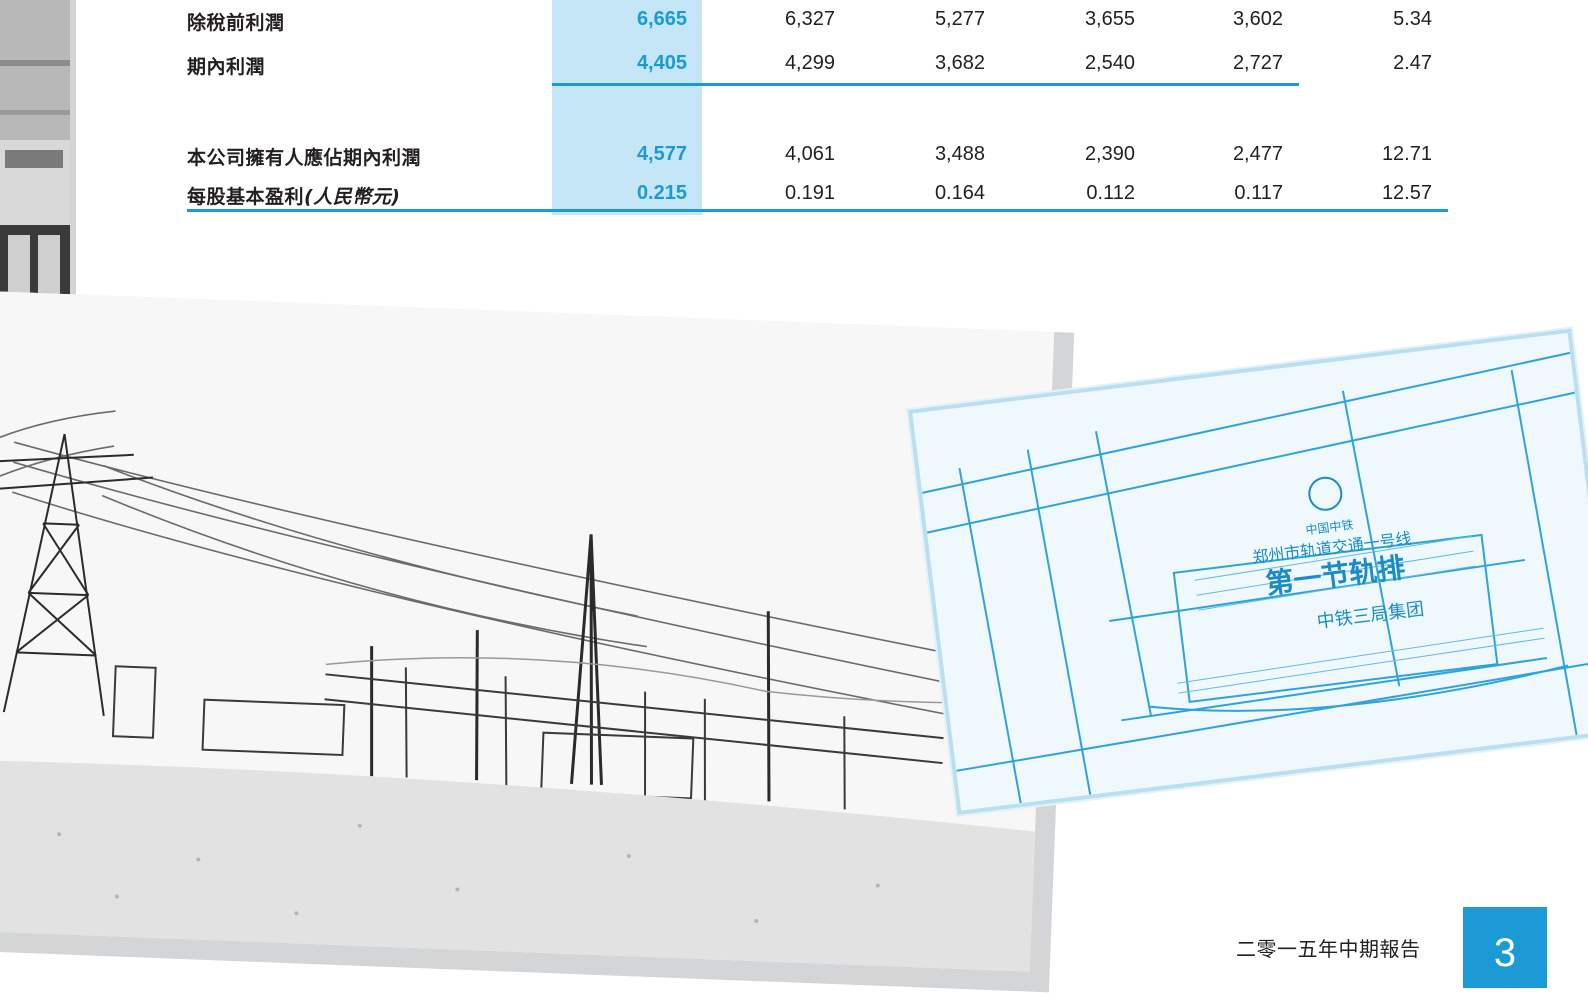 The width and height of the screenshot is (1588, 999). Describe the element at coordinates (1257, 154) in the screenshot. I see `value-cell: 2,477` at that location.